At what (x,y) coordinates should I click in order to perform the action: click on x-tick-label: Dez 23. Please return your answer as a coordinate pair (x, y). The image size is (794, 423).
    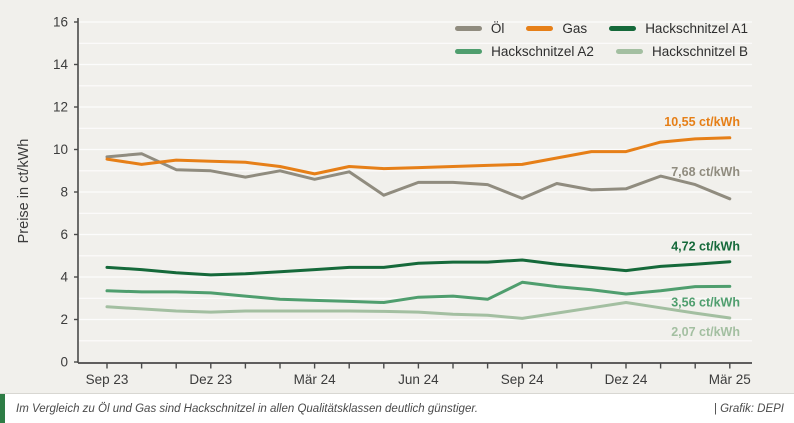
    Looking at the image, I should click on (210, 379).